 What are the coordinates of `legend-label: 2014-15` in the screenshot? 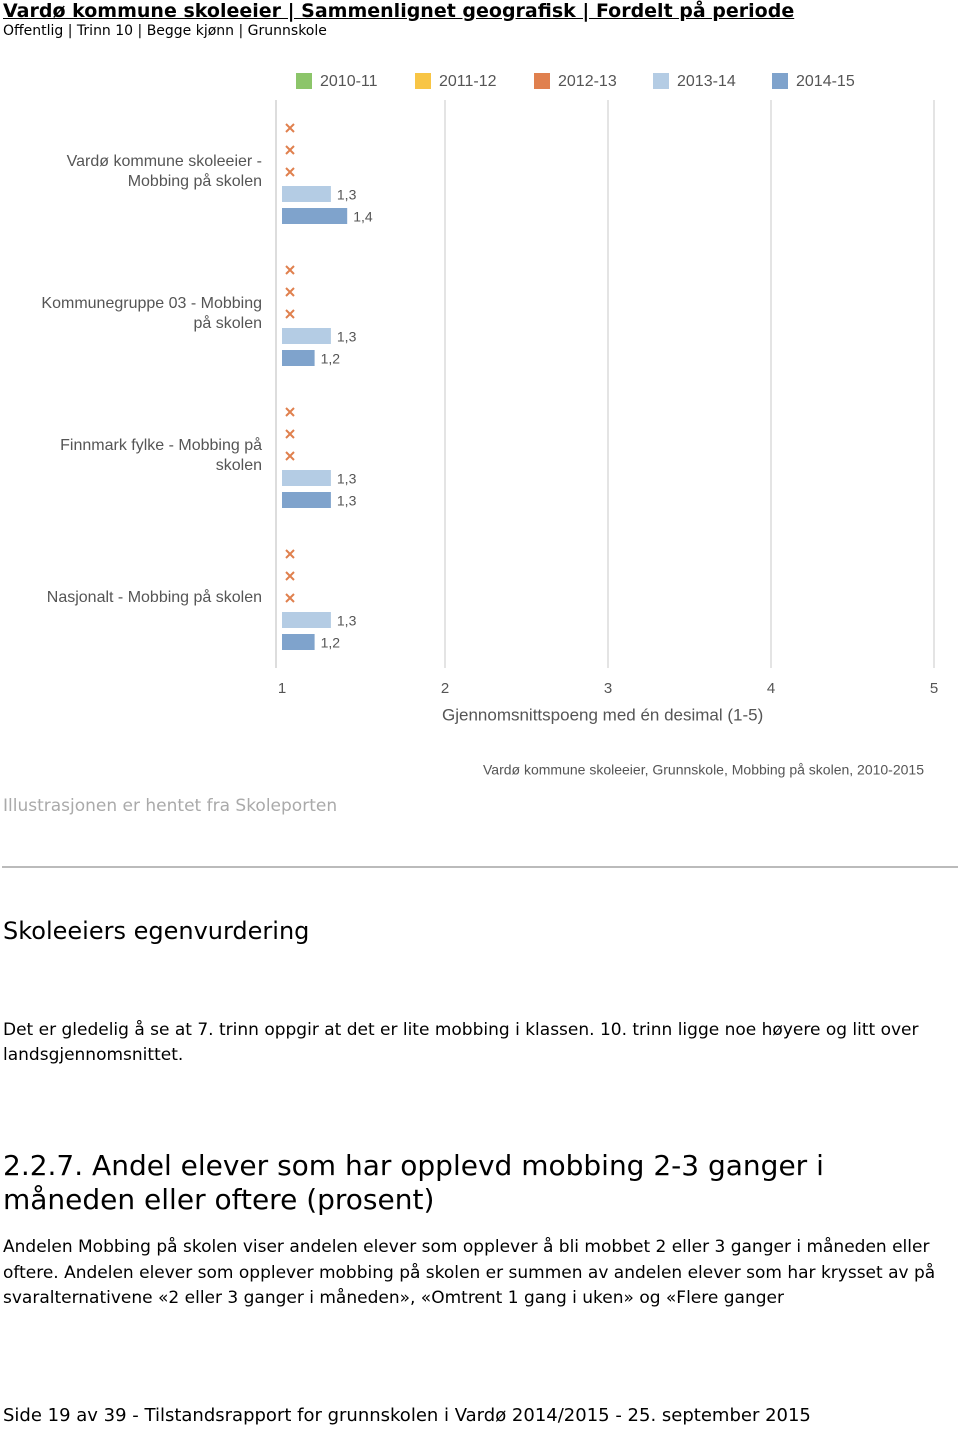 It's located at (825, 81).